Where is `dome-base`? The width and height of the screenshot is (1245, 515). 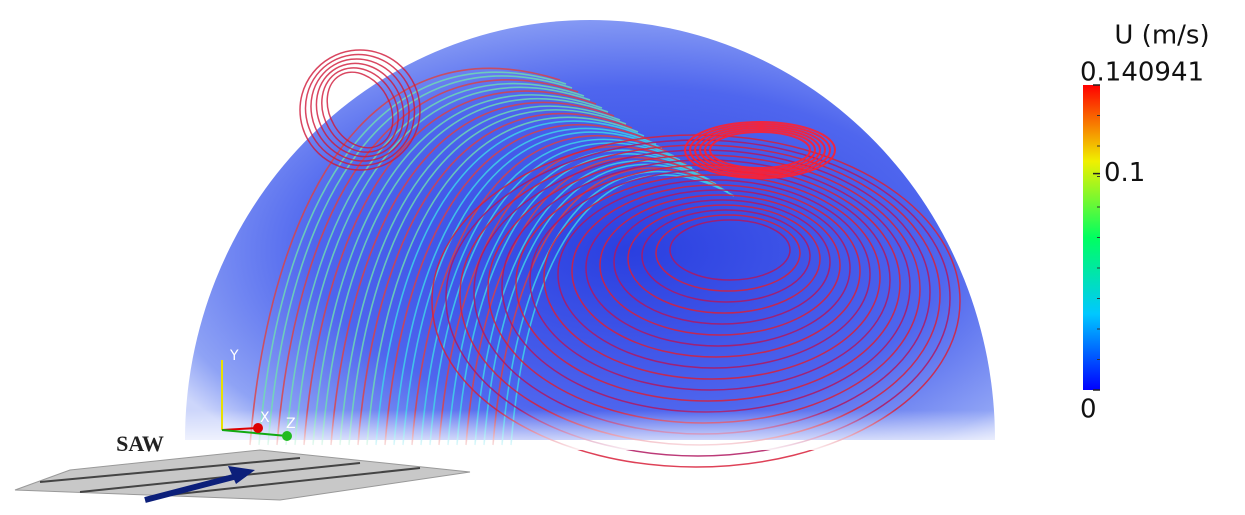
dome-base is located at coordinates (590, 430).